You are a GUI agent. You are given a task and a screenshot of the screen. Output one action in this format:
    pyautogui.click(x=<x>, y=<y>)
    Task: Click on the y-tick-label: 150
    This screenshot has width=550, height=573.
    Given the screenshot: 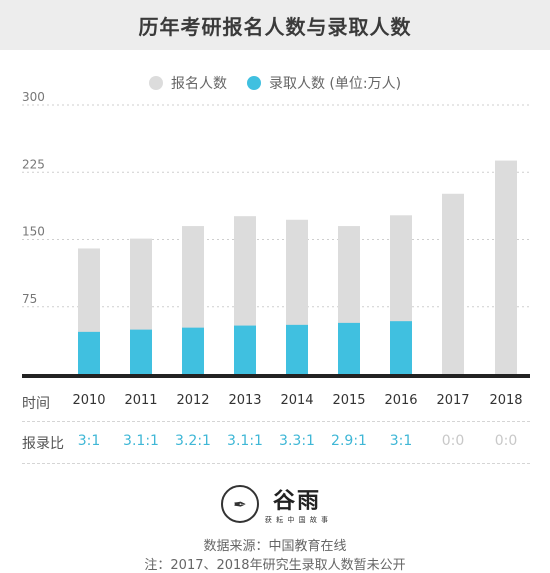 What is the action you would take?
    pyautogui.click(x=33, y=232)
    